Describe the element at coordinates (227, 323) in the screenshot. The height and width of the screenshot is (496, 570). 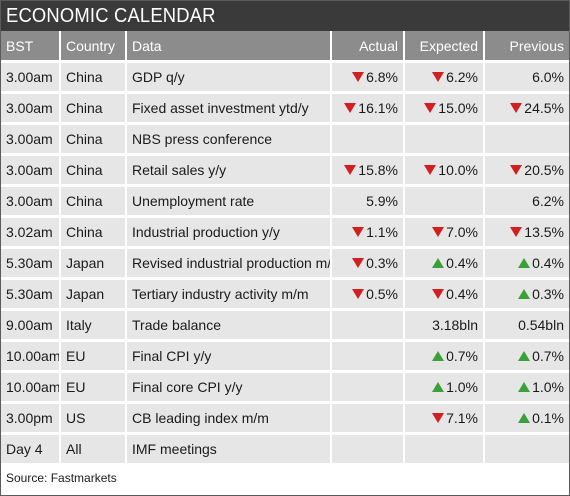
I see `indicator-cell: Trade balance` at that location.